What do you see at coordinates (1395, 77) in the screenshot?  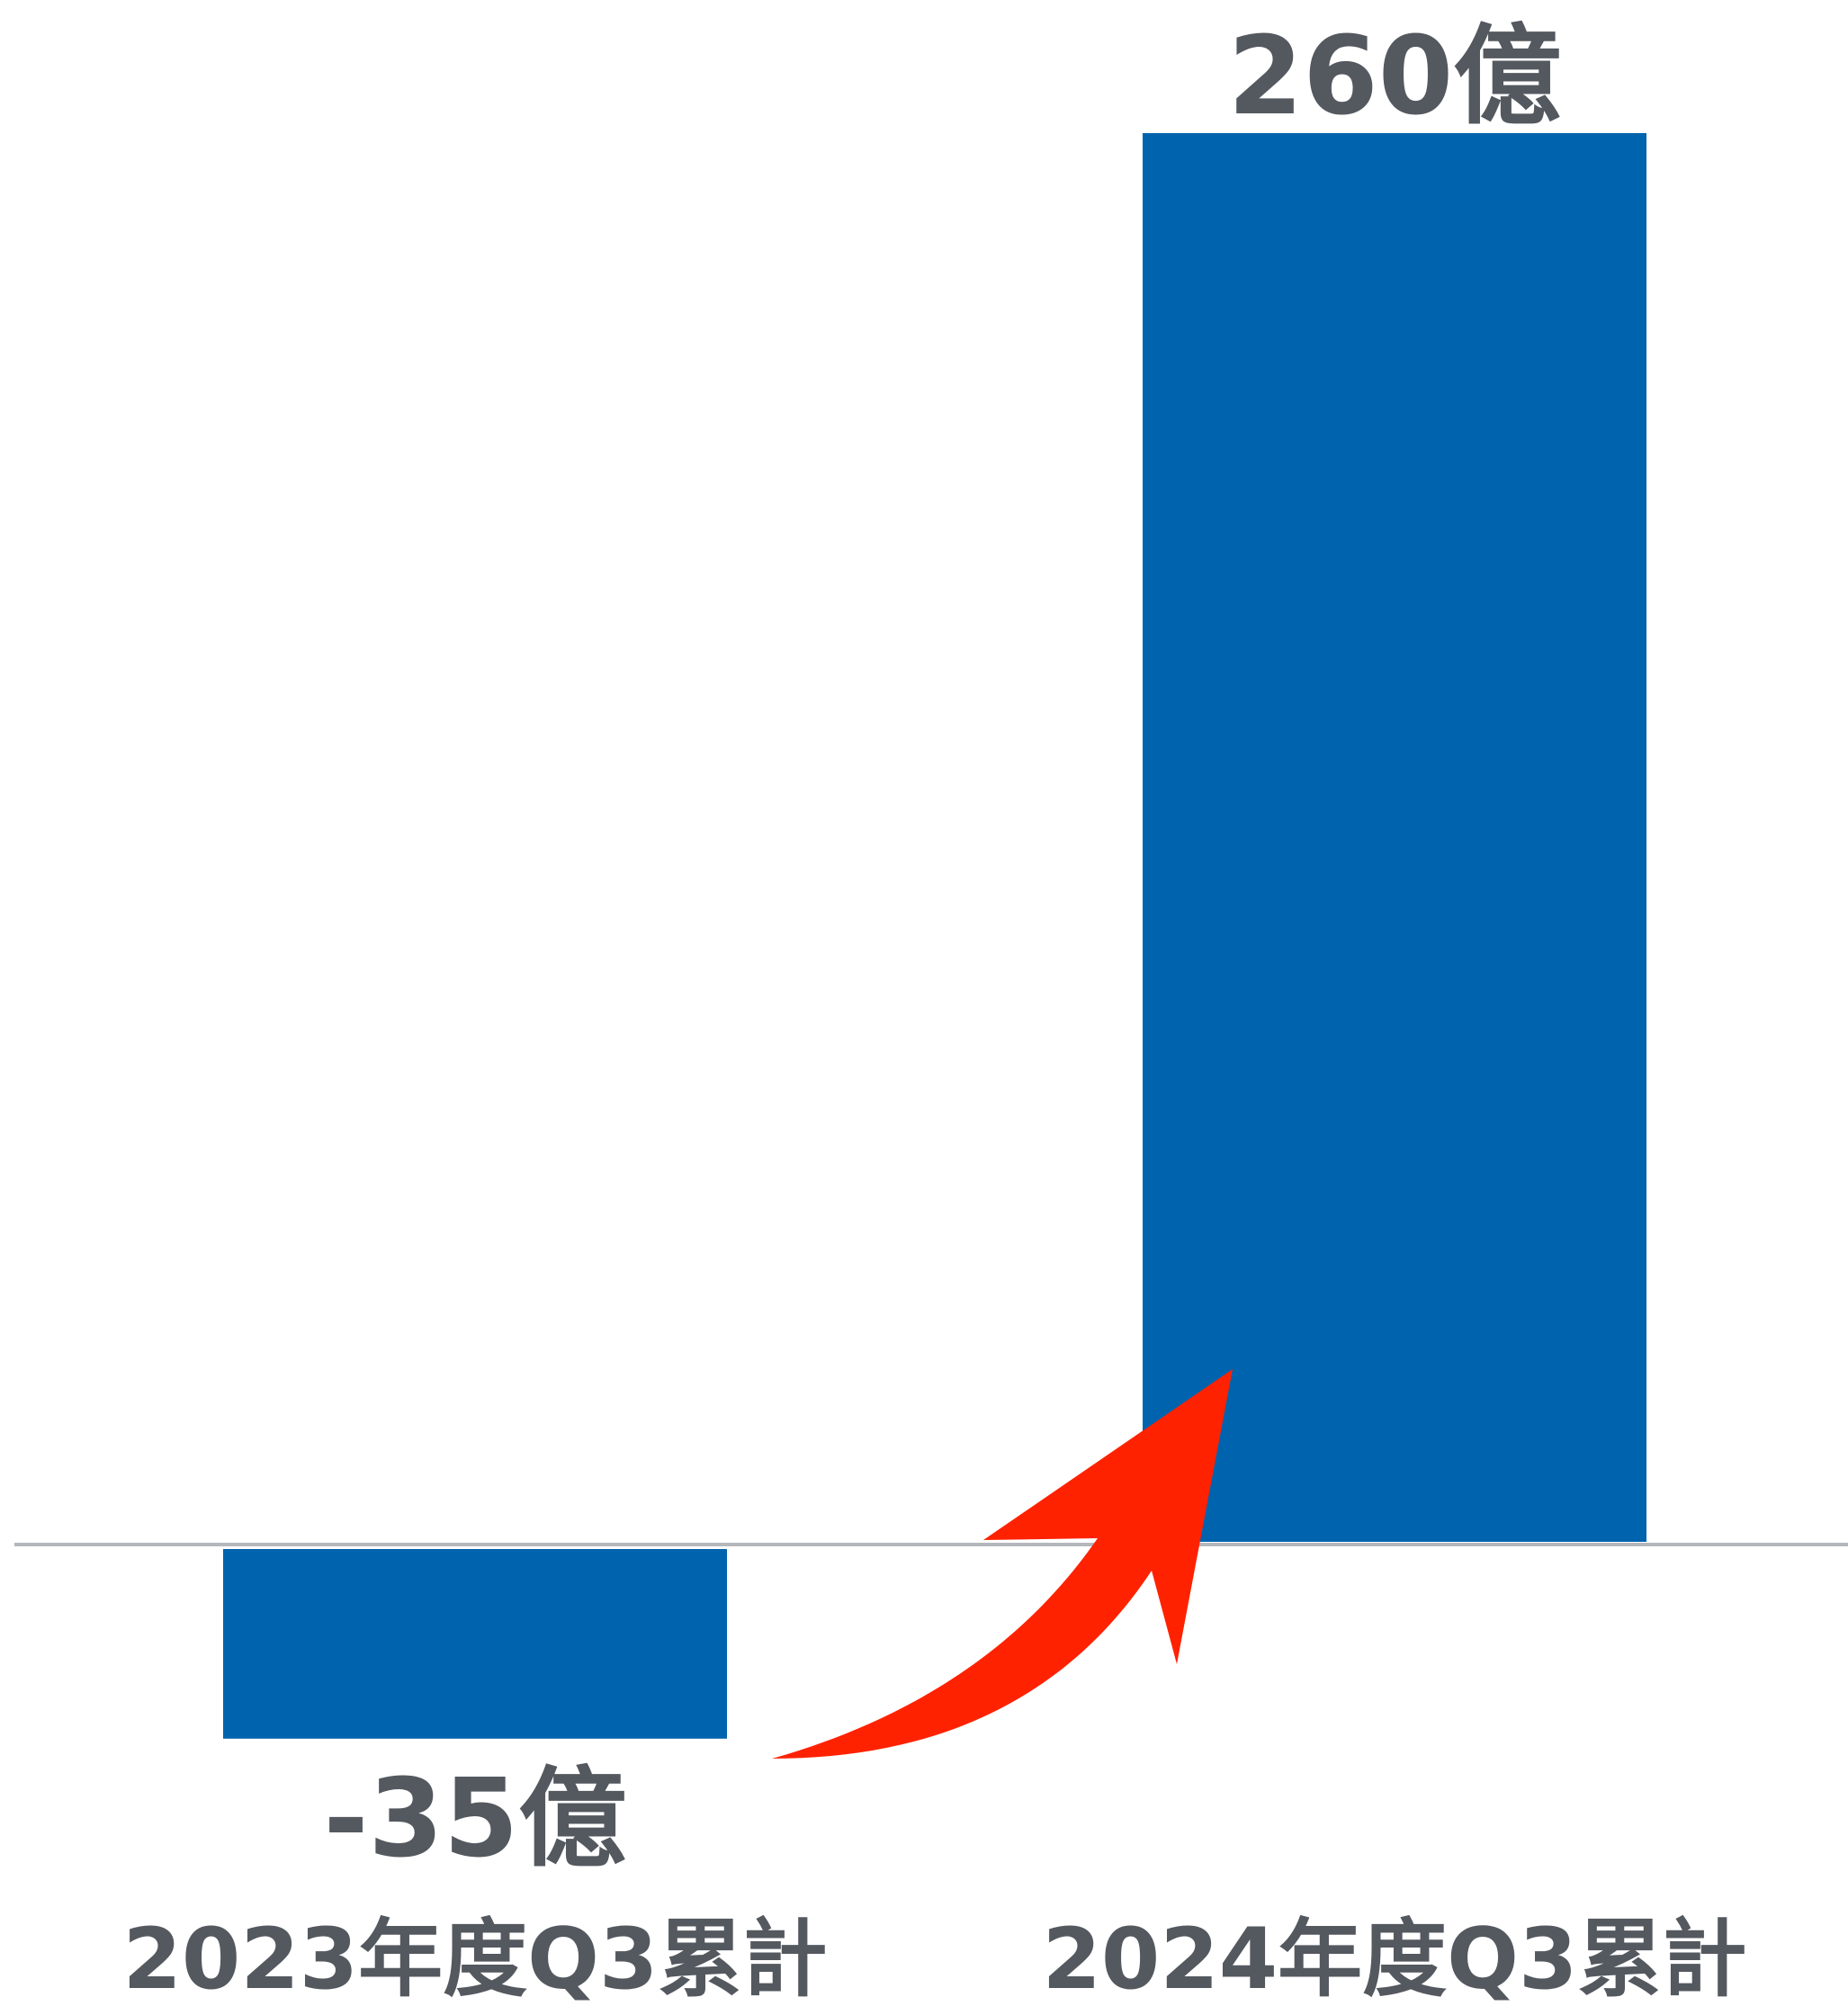 I see `data-label-2: 260億` at bounding box center [1395, 77].